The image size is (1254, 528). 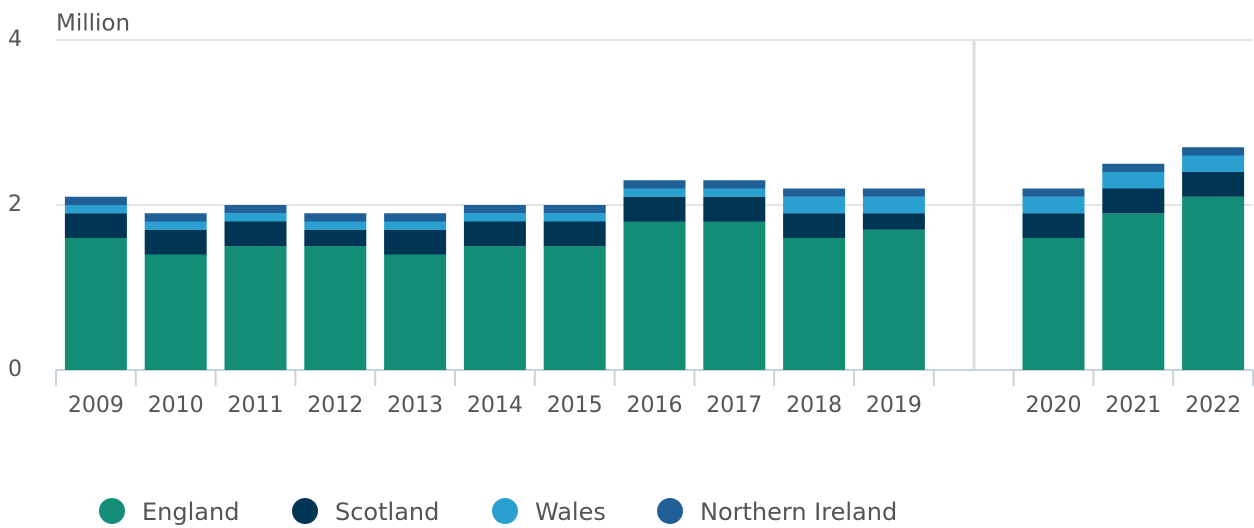 I want to click on x-tick-label: 2012, so click(x=335, y=405).